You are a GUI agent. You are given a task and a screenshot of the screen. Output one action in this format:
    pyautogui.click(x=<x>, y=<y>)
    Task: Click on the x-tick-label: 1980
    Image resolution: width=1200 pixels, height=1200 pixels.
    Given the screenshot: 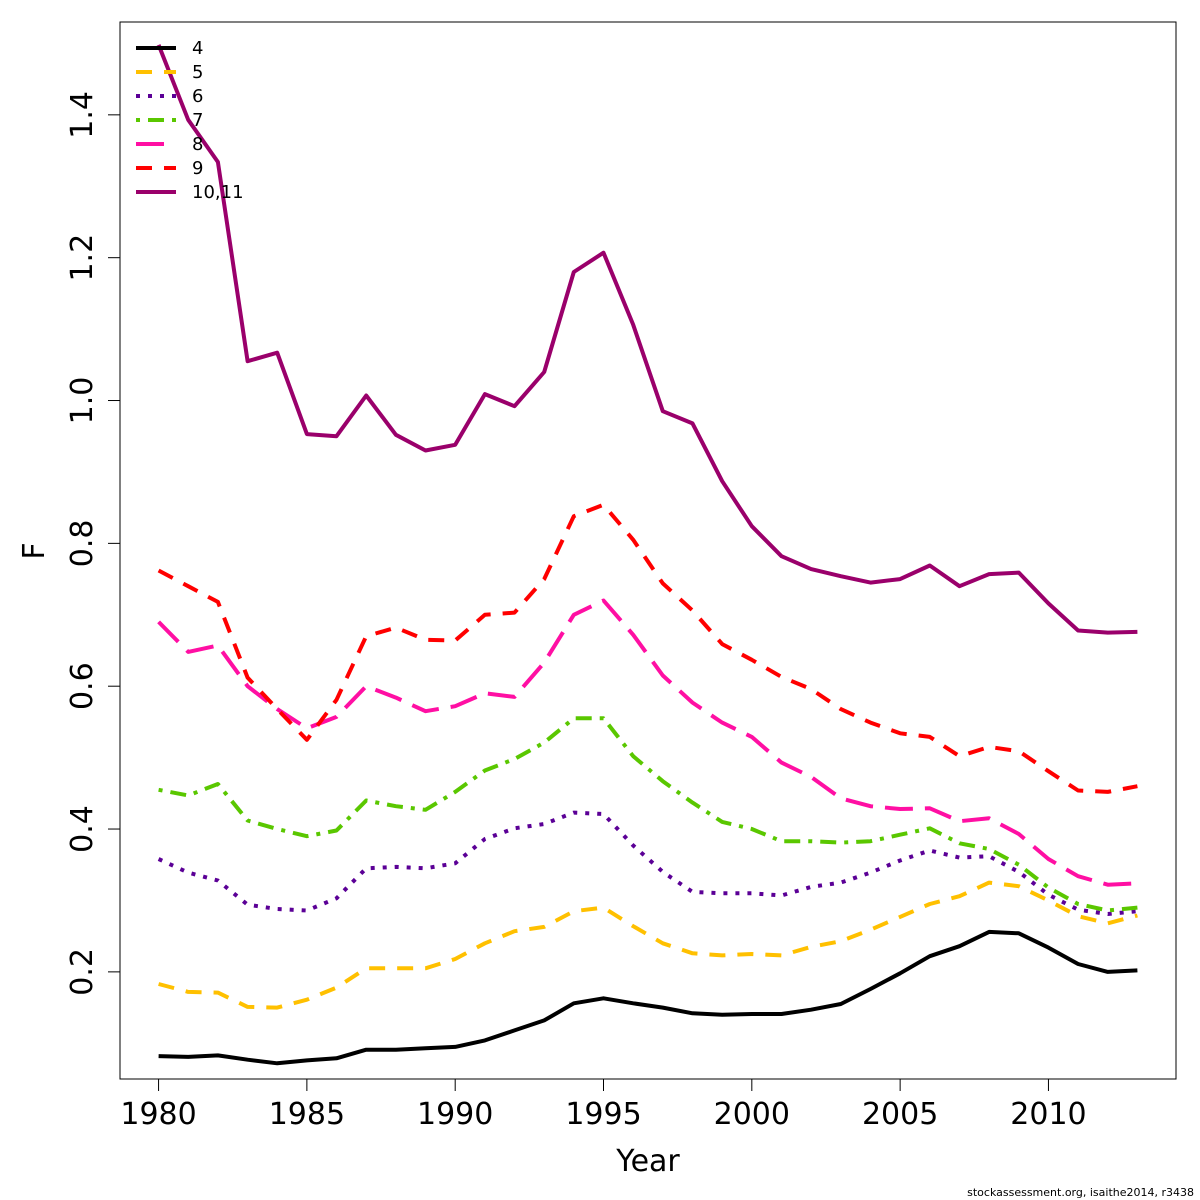 What is the action you would take?
    pyautogui.click(x=158, y=1114)
    